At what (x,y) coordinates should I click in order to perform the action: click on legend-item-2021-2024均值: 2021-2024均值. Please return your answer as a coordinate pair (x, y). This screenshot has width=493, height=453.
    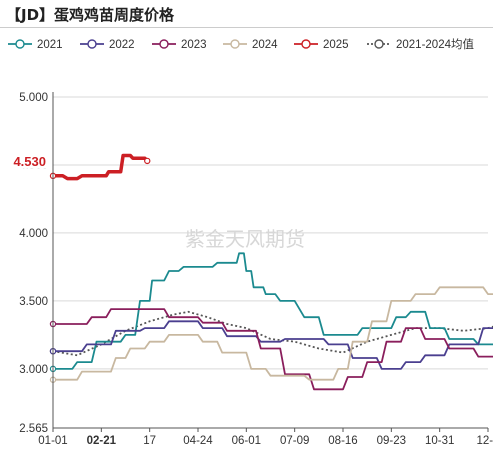
    Looking at the image, I should click on (420, 44).